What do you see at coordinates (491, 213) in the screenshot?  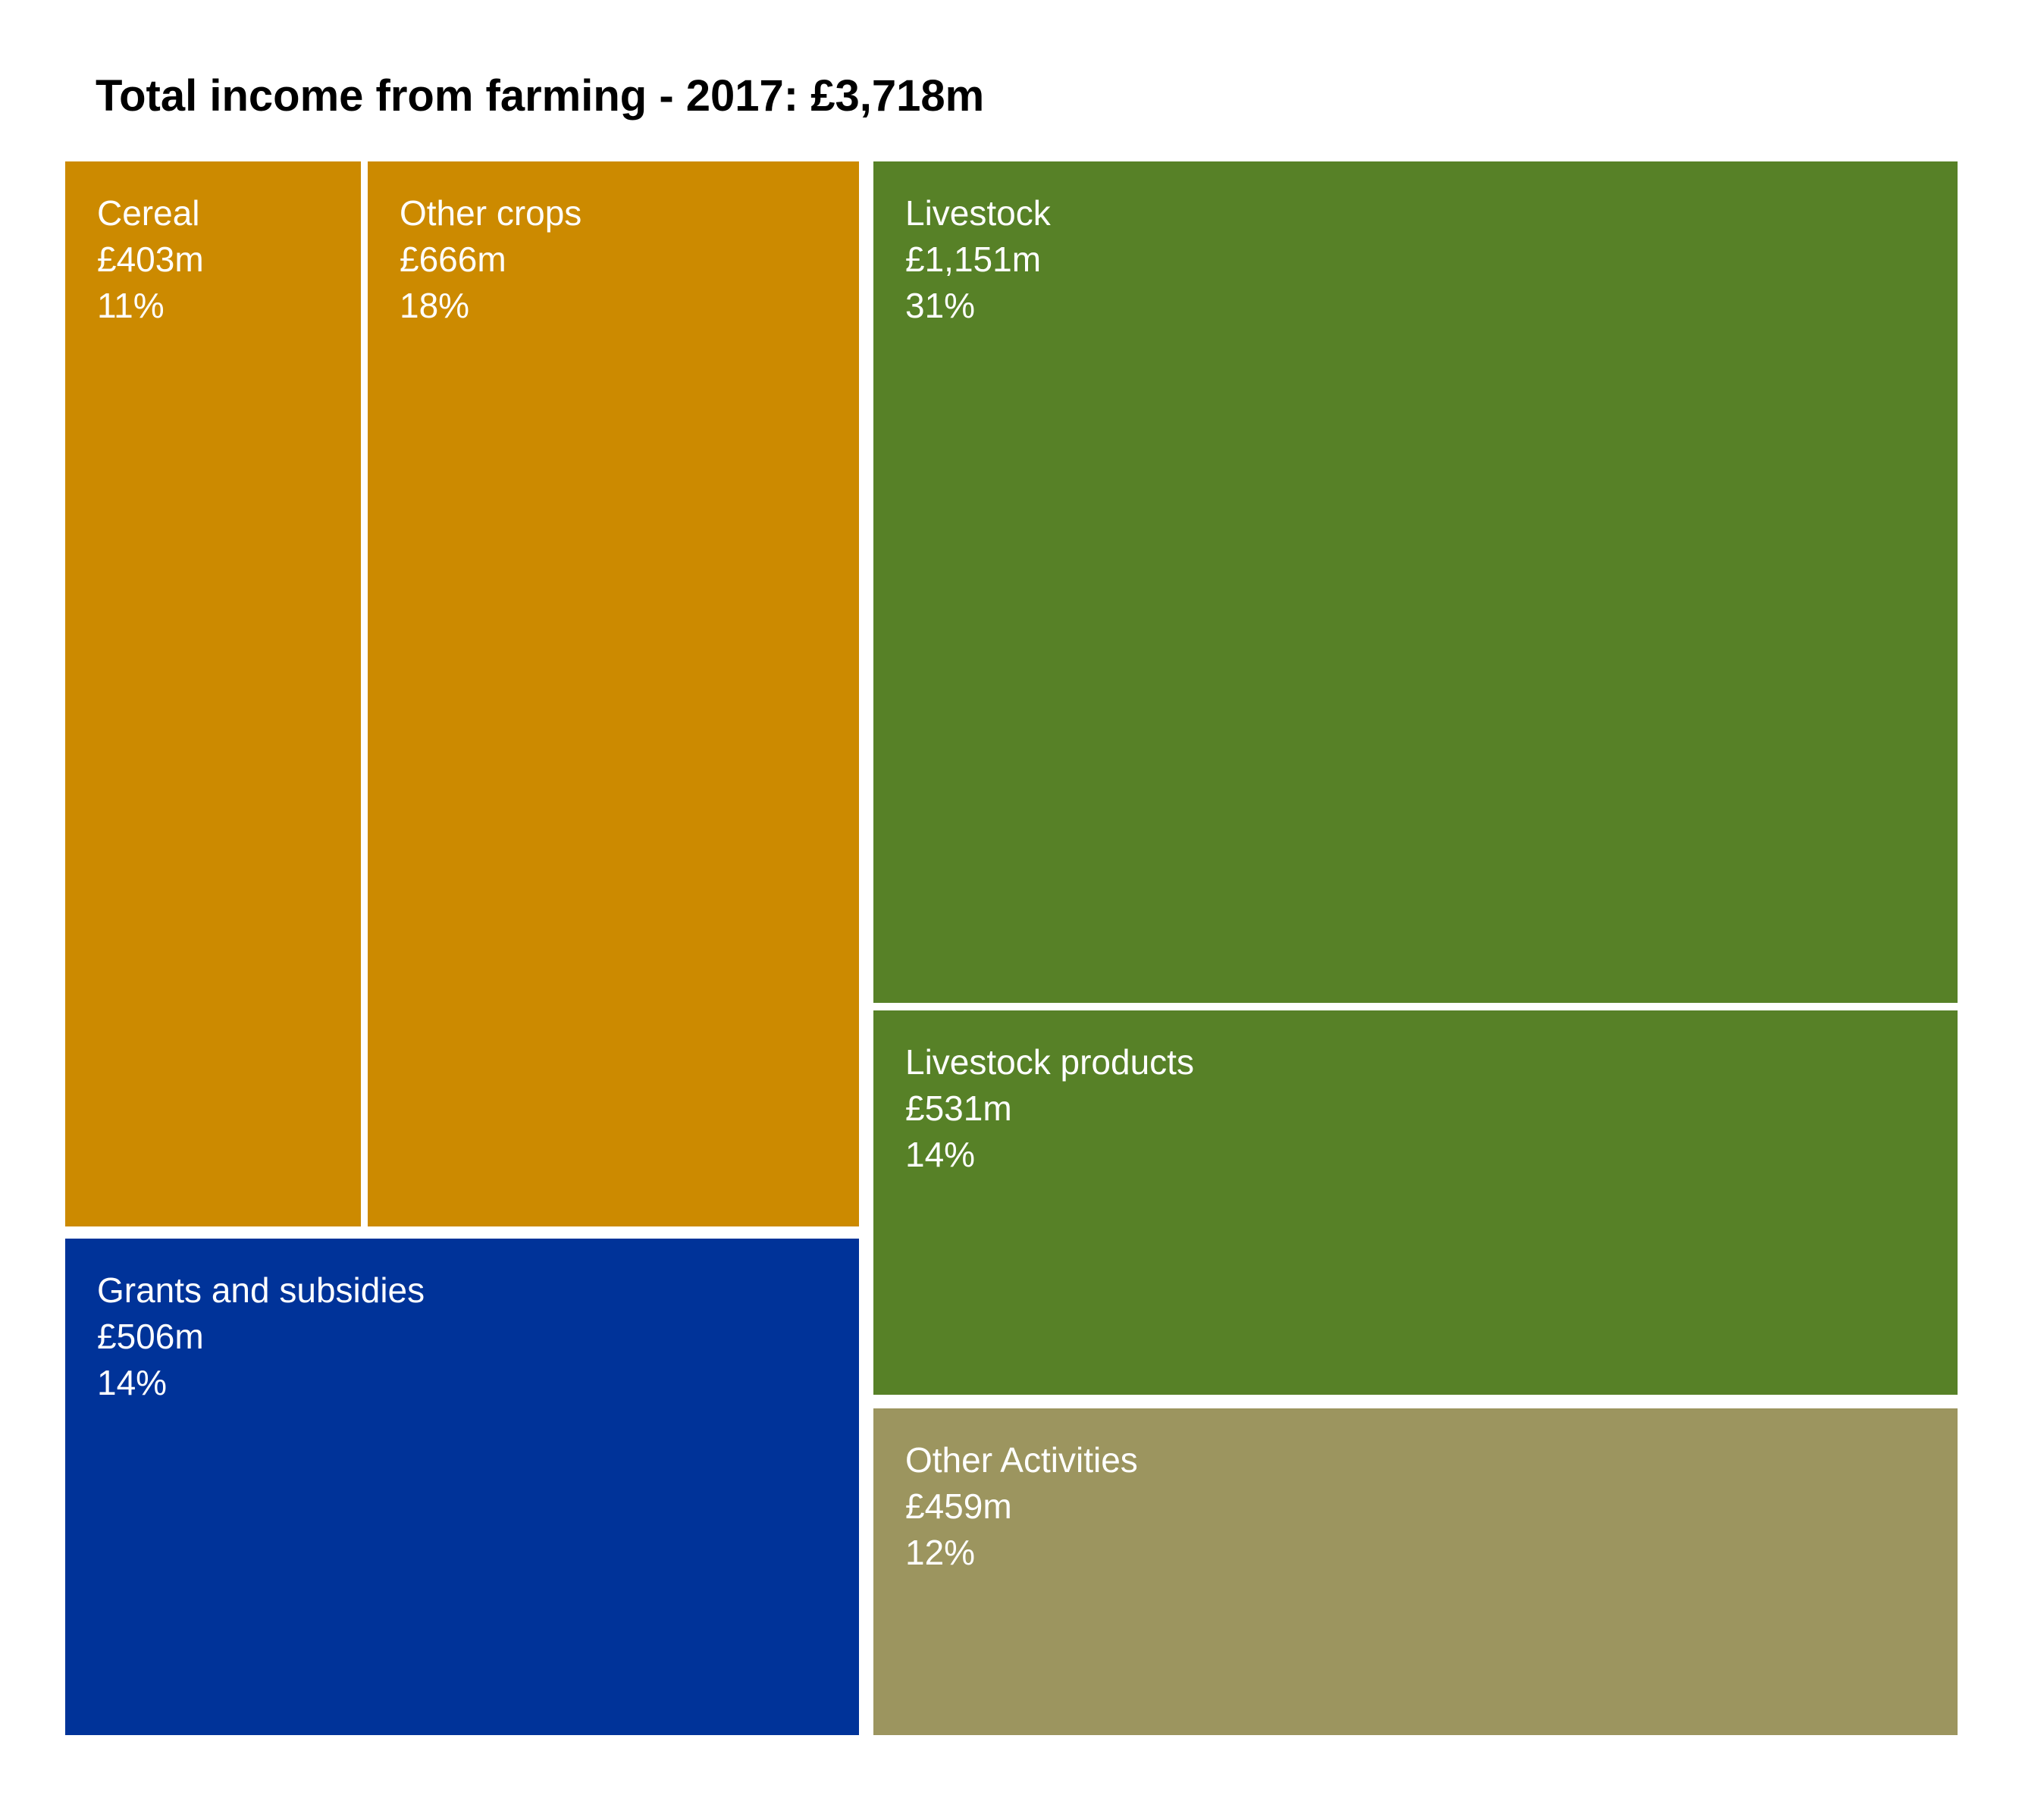 I see `tile-label: Other crops` at bounding box center [491, 213].